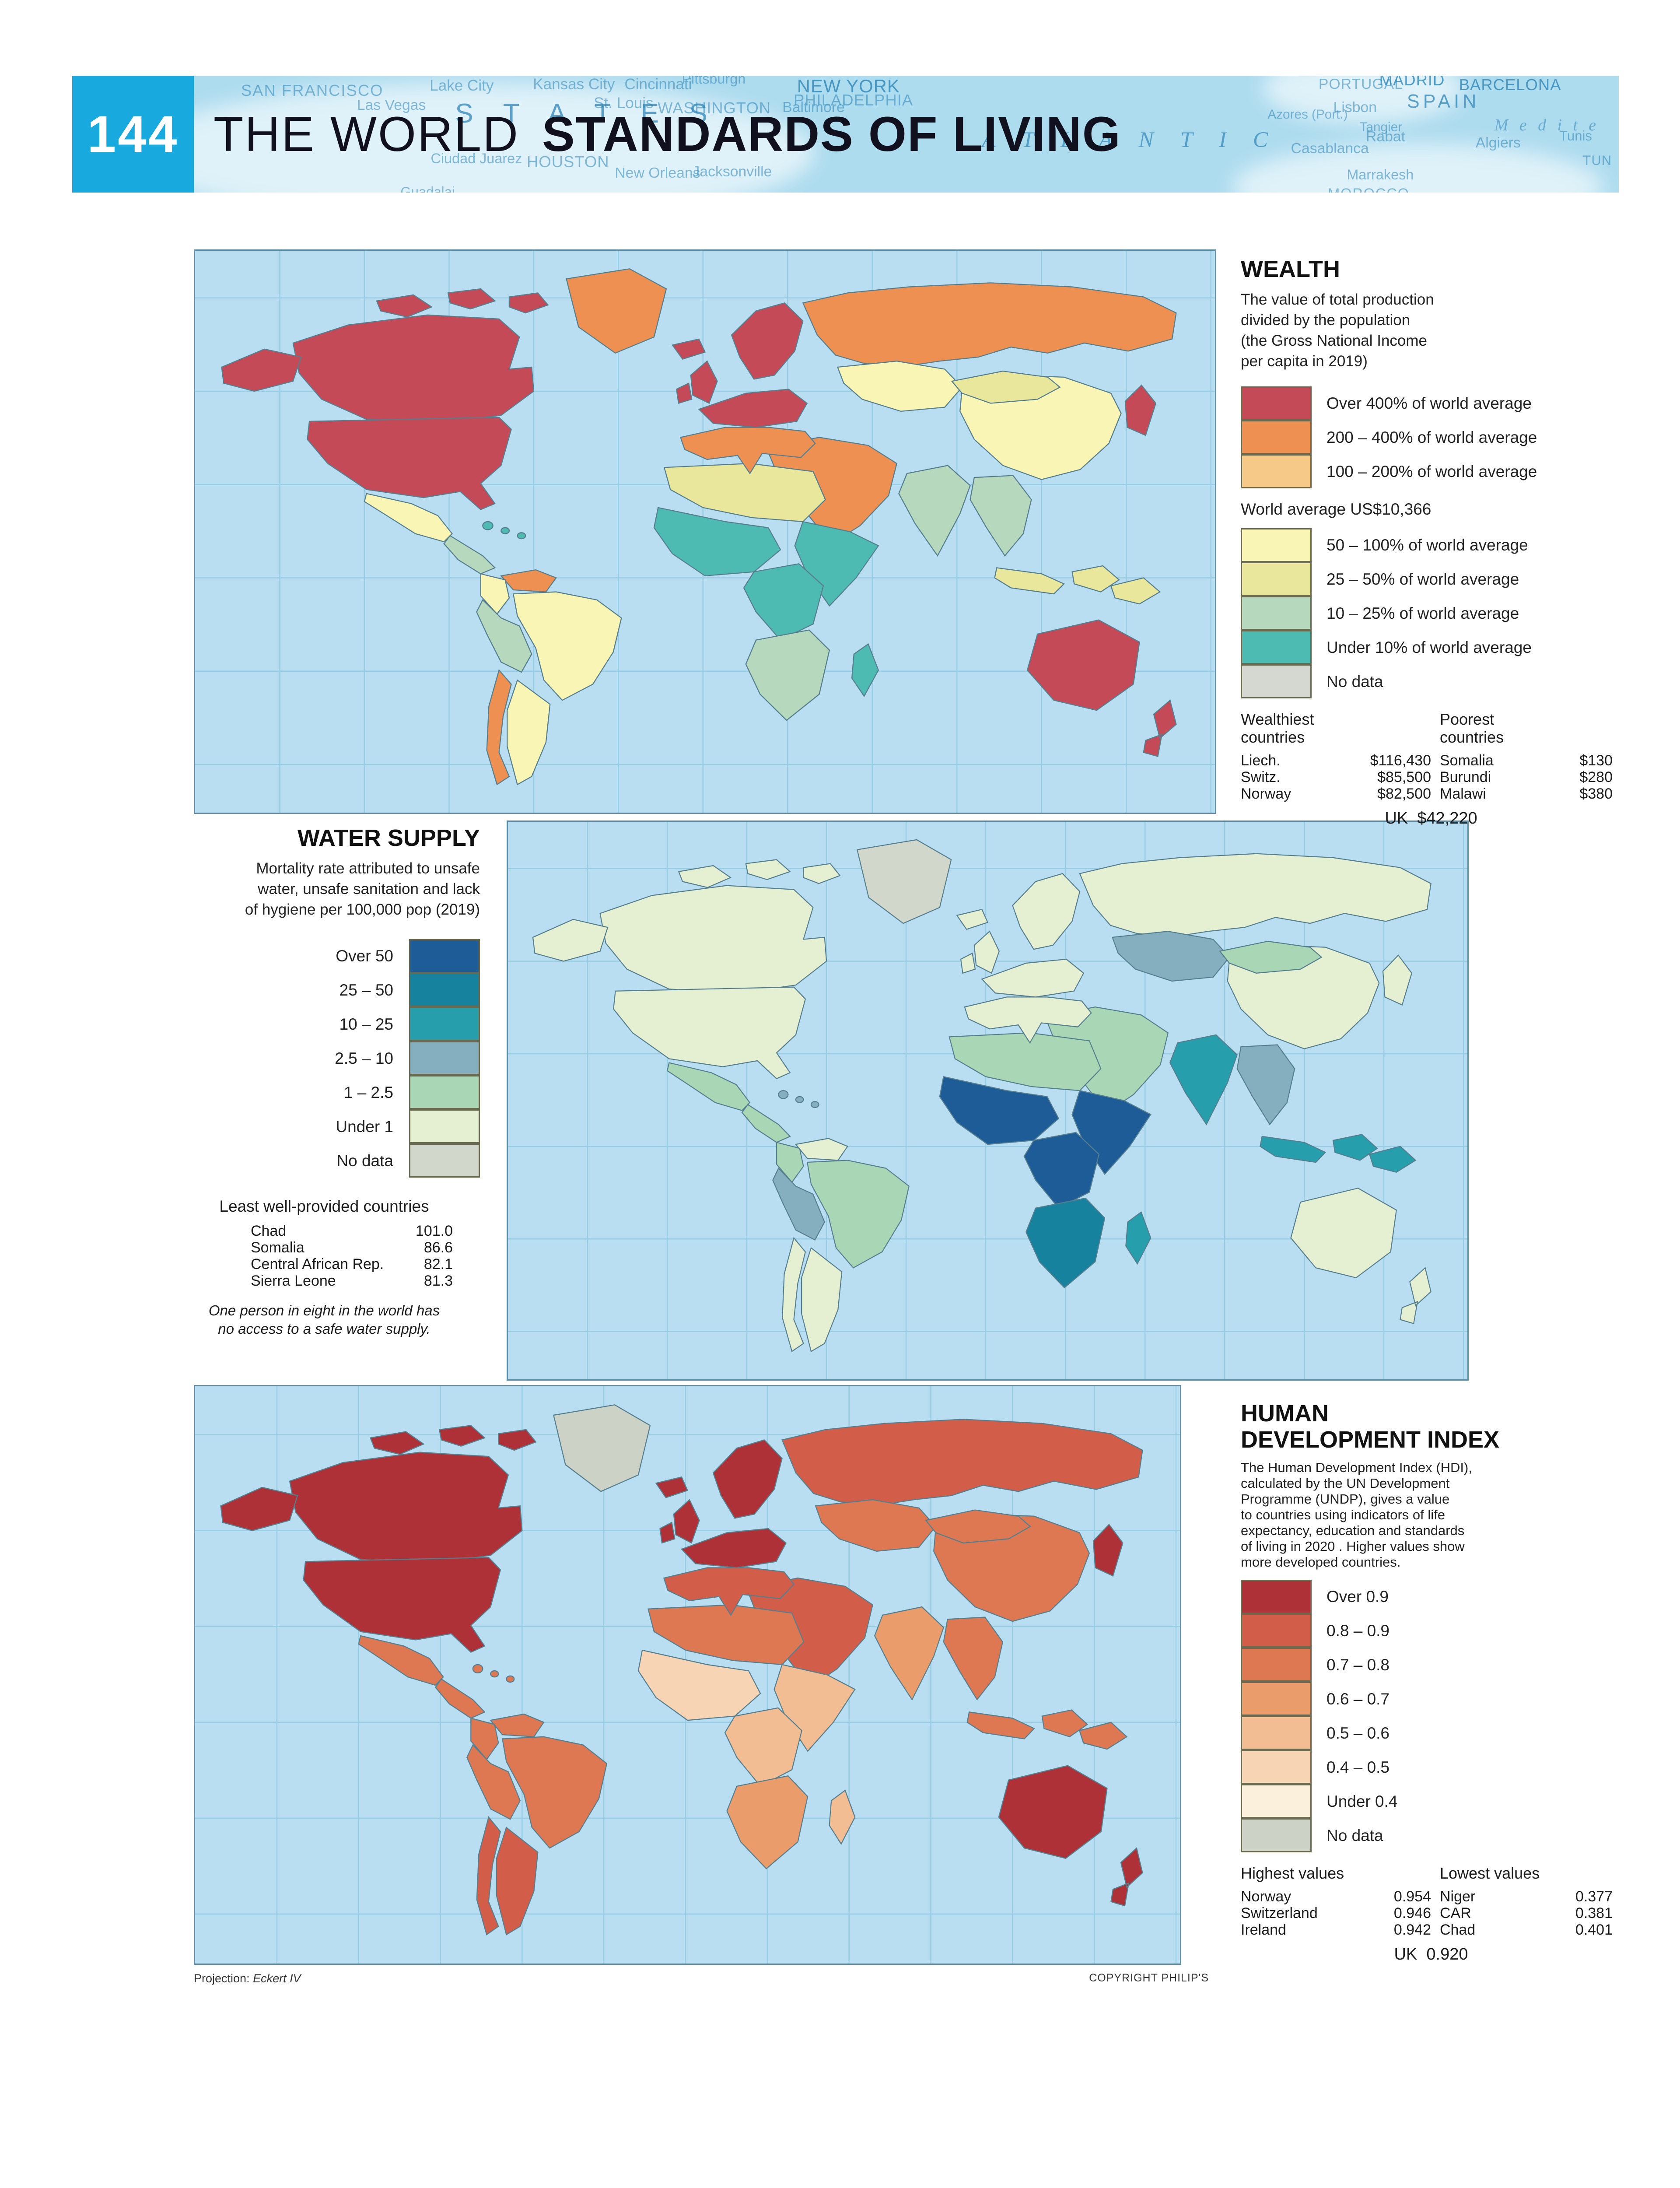 The image size is (1680, 2188). Describe the element at coordinates (352, 1247) in the screenshot. I see `table-row: Somalia 86.6` at that location.